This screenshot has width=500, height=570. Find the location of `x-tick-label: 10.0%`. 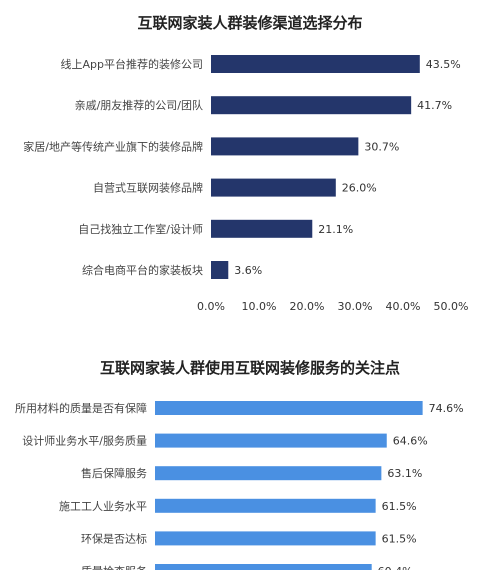

x-tick-label: 10.0% is located at coordinates (259, 306).